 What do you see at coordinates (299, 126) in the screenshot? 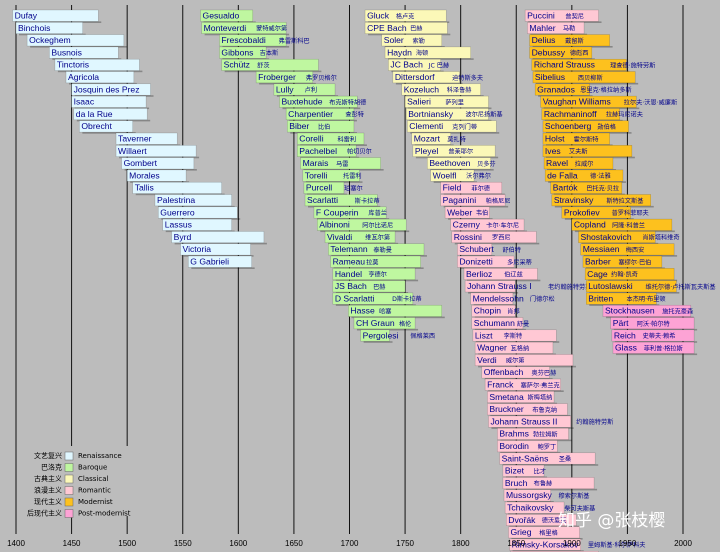
I see `composer-name-label: Biber` at bounding box center [299, 126].